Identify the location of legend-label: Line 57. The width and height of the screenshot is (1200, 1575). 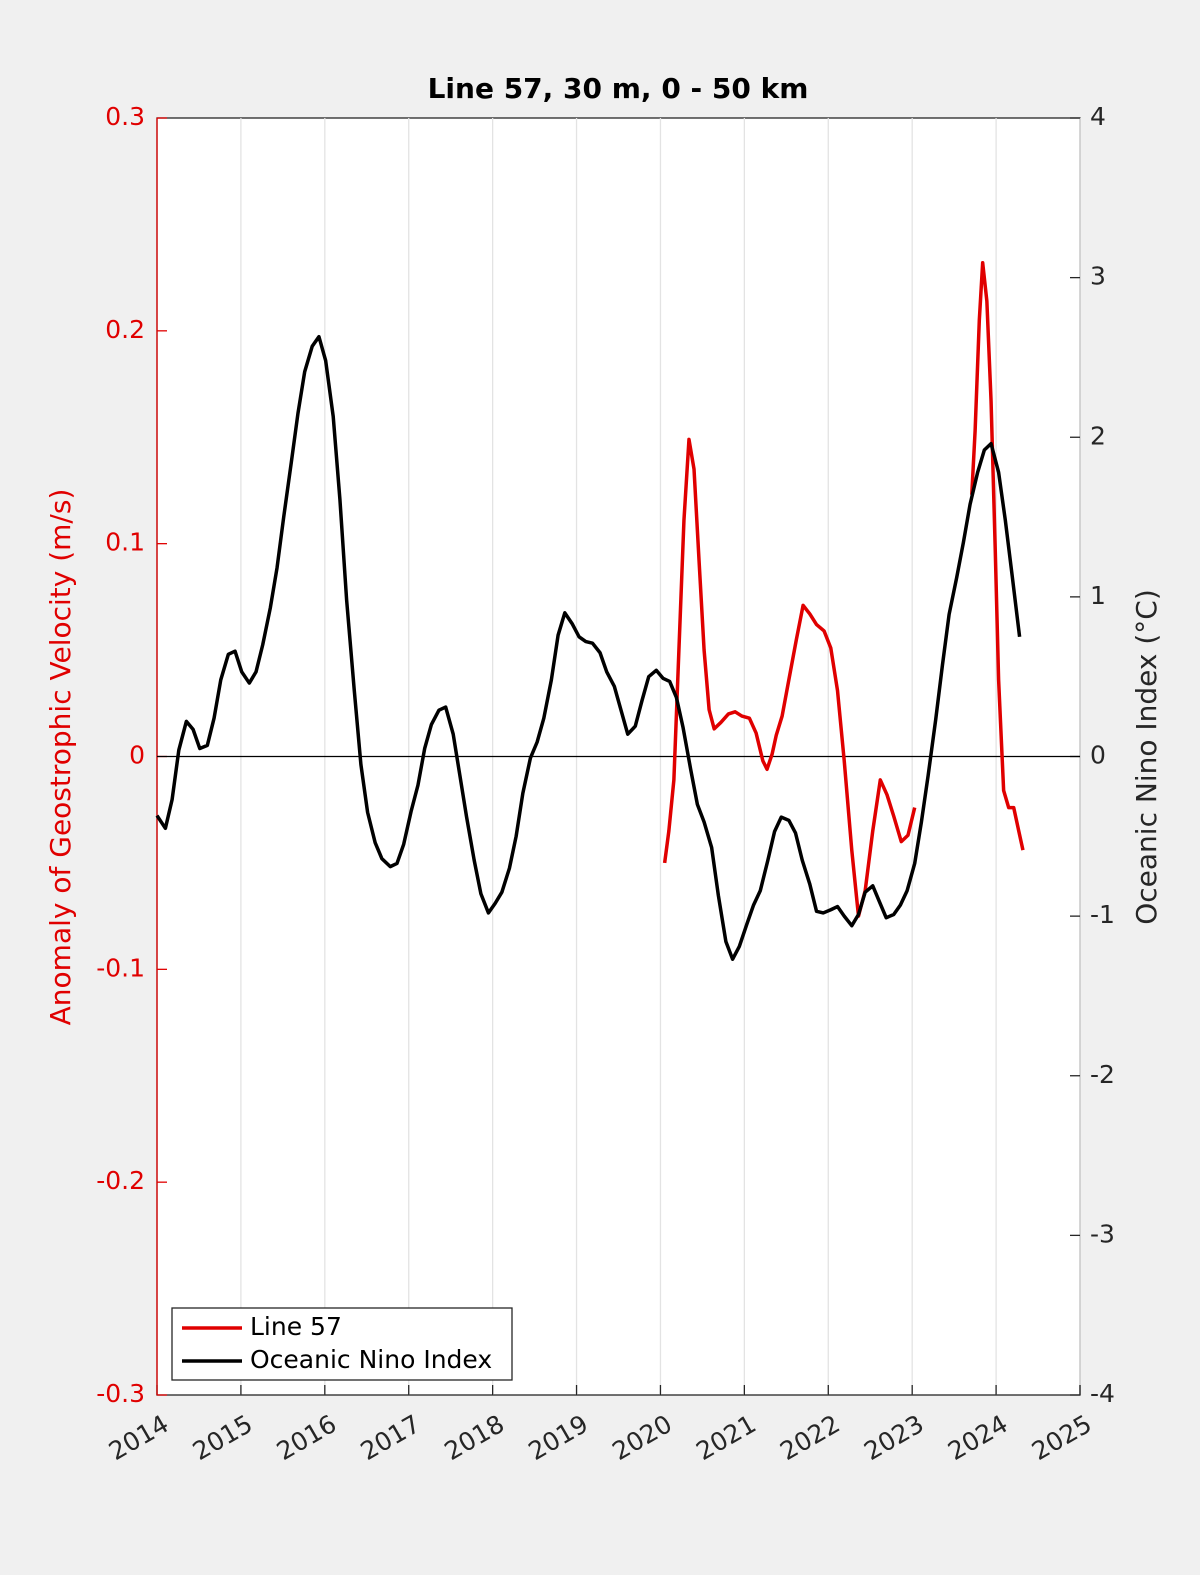
(296, 1326).